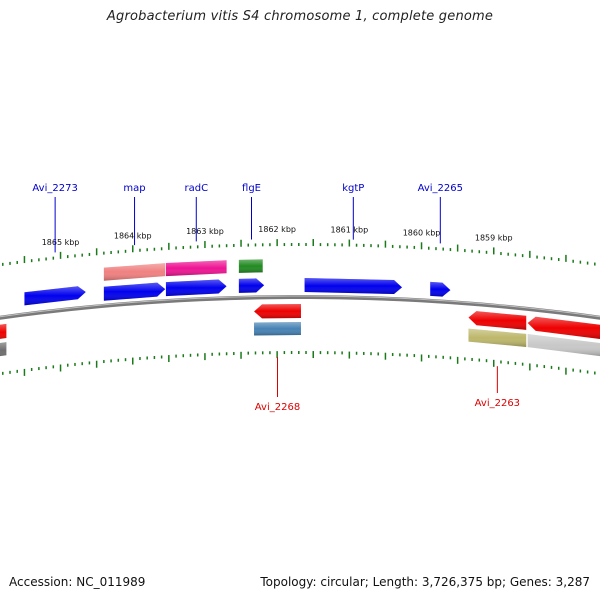 Image resolution: width=600 pixels, height=600 pixels. What do you see at coordinates (3, 349) in the screenshot?
I see `Avi_2275-feature-shade` at bounding box center [3, 349].